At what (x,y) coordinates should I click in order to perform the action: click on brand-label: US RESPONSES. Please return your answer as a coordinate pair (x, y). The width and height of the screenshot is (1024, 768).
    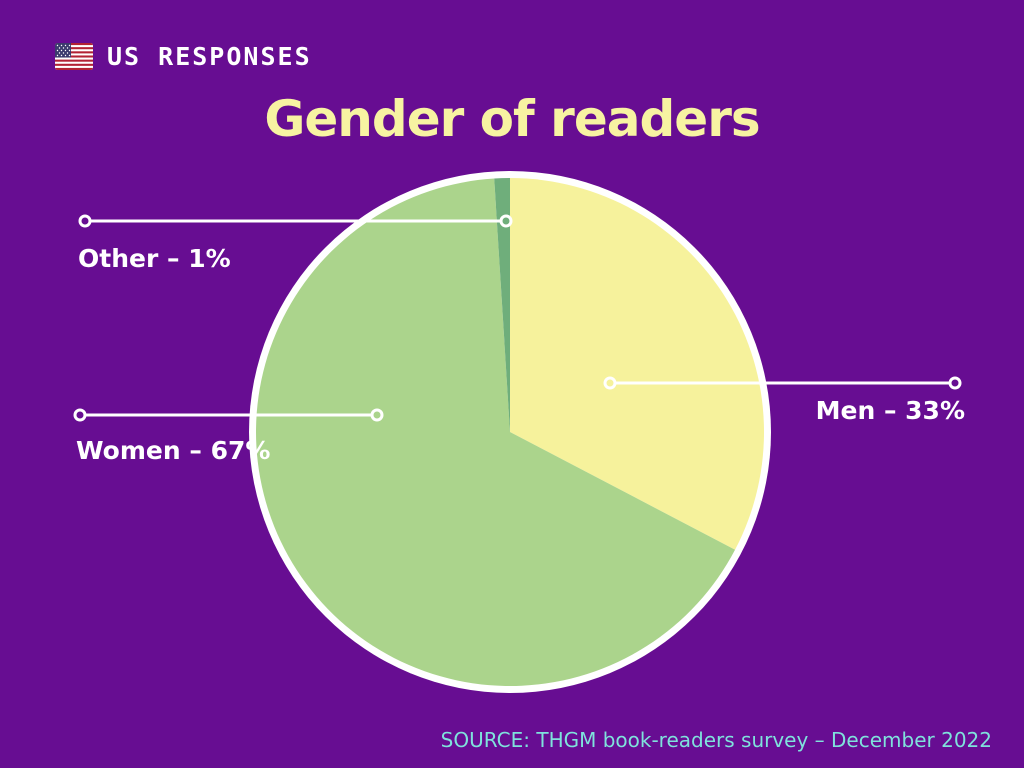
    Looking at the image, I should click on (209, 56).